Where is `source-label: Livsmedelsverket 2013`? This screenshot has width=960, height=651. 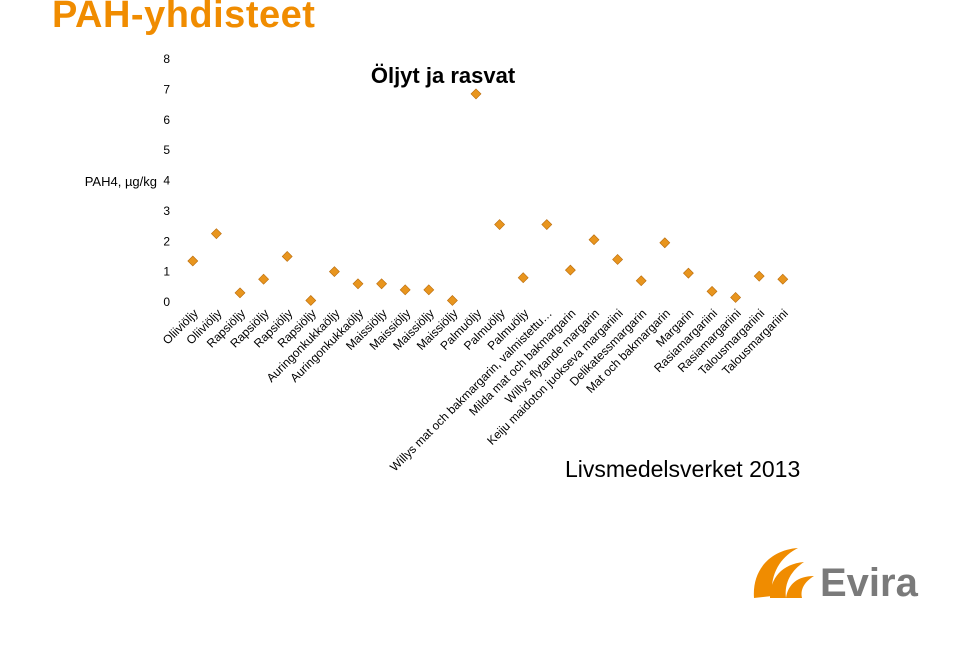 source-label: Livsmedelsverket 2013 is located at coordinates (683, 469).